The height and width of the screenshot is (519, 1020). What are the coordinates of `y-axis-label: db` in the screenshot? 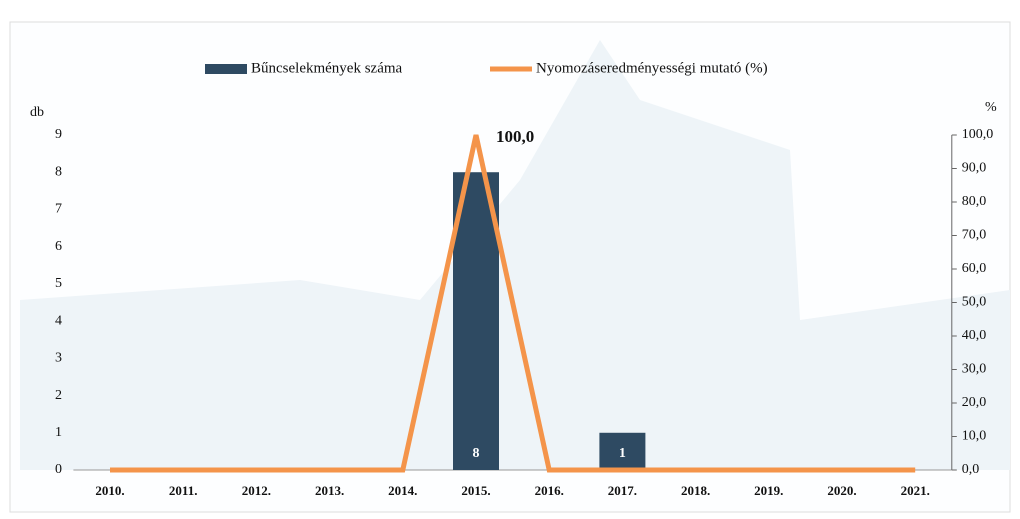 It's located at (37, 112).